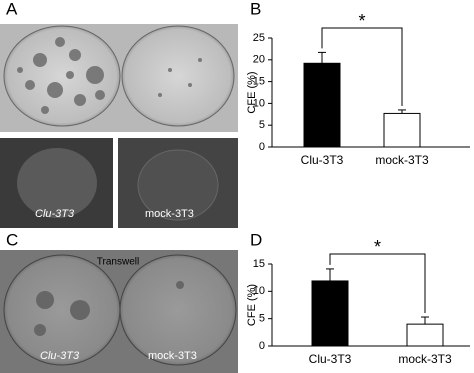  Describe the element at coordinates (259, 60) in the screenshot. I see `y-tick-label: 20` at that location.